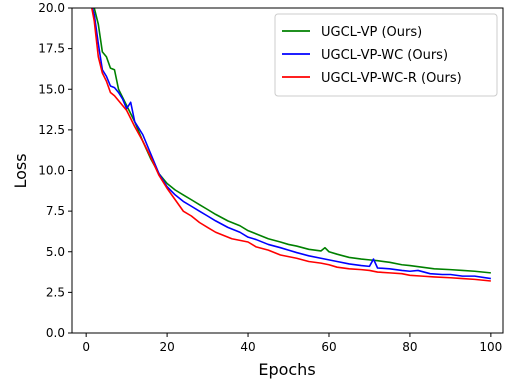 This screenshot has width=511, height=381. What do you see at coordinates (51, 49) in the screenshot?
I see `y-tick-label: 17.5` at bounding box center [51, 49].